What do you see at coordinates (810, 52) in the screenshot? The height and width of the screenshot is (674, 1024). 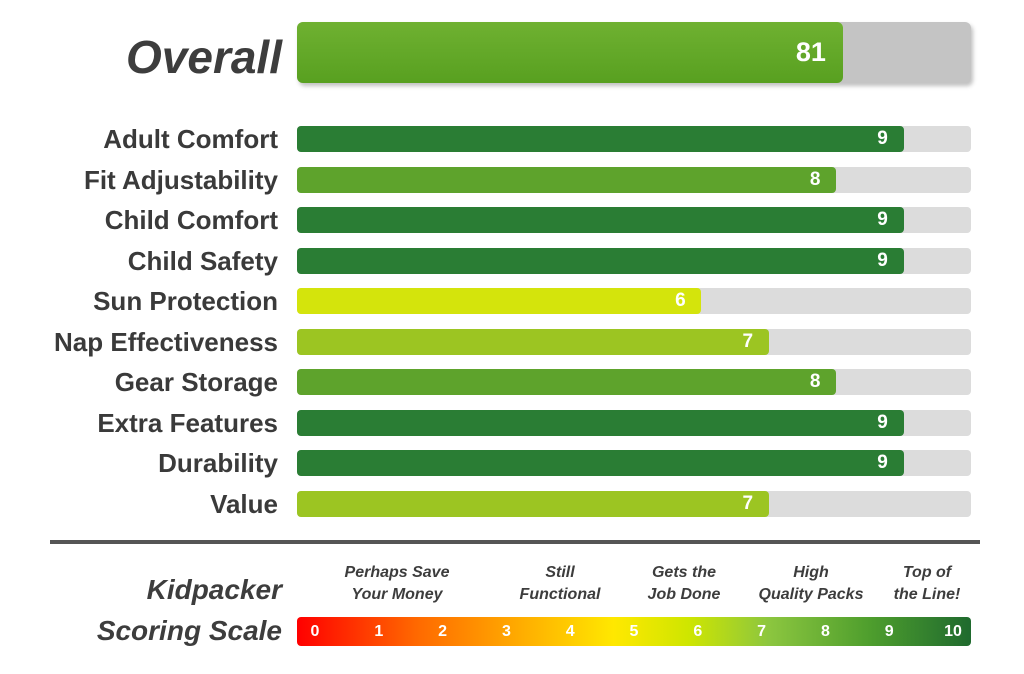 I see `overall-value: 81` at bounding box center [810, 52].